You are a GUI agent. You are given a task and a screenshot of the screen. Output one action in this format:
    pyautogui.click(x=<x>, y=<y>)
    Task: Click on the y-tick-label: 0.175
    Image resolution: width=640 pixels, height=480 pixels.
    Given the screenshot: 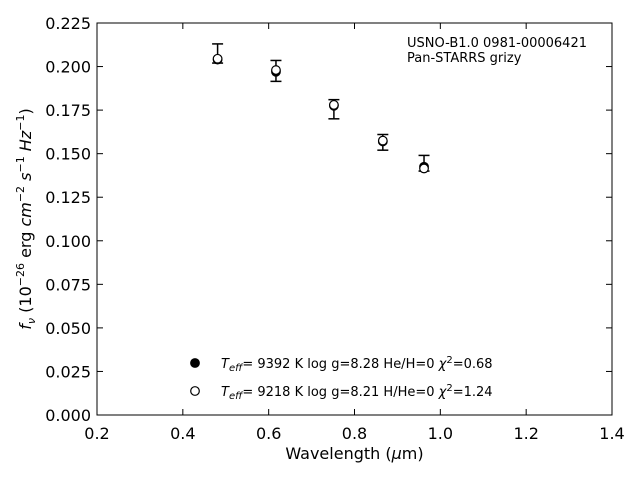 What is the action you would take?
    pyautogui.click(x=68, y=110)
    